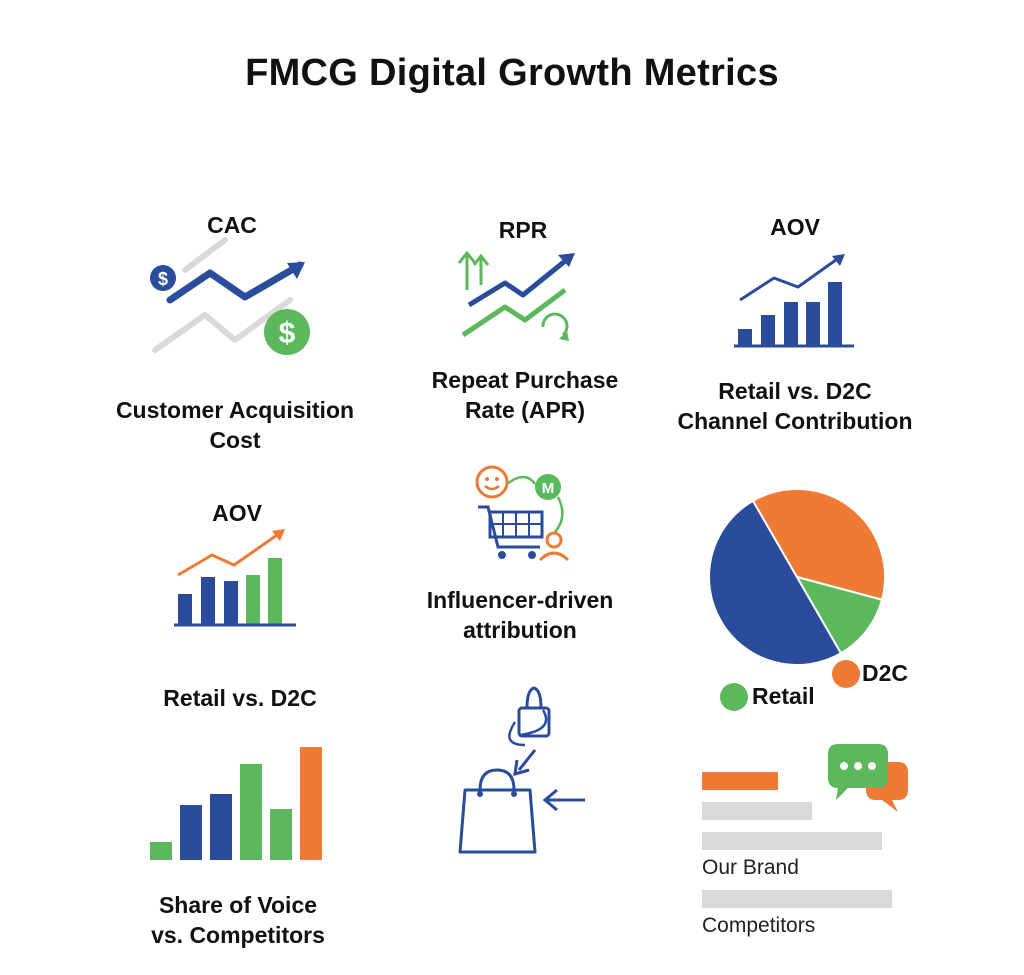 The height and width of the screenshot is (975, 1024). What do you see at coordinates (795, 421) in the screenshot?
I see `aov-top-caption-line2: Channel Contribution` at bounding box center [795, 421].